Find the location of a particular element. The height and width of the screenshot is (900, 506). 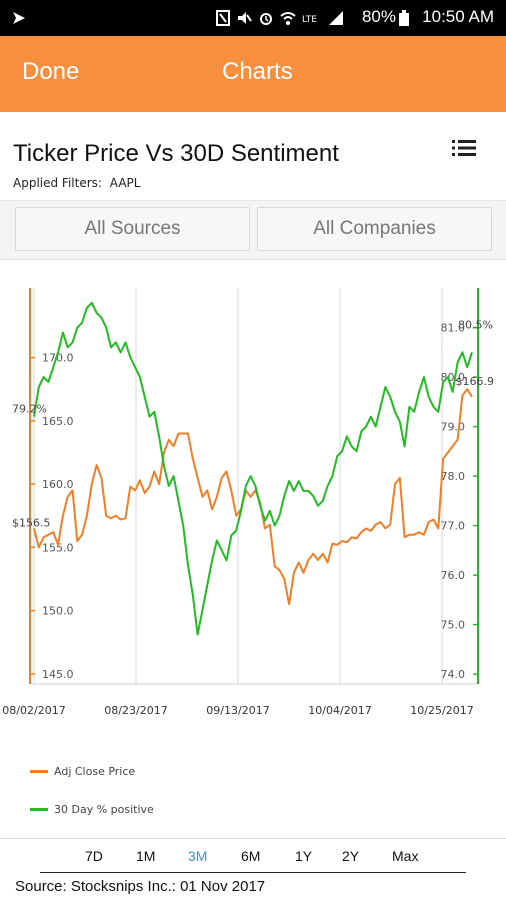

source-text: Source: Stocksnips Inc.: 01 Nov 2017 is located at coordinates (140, 886).